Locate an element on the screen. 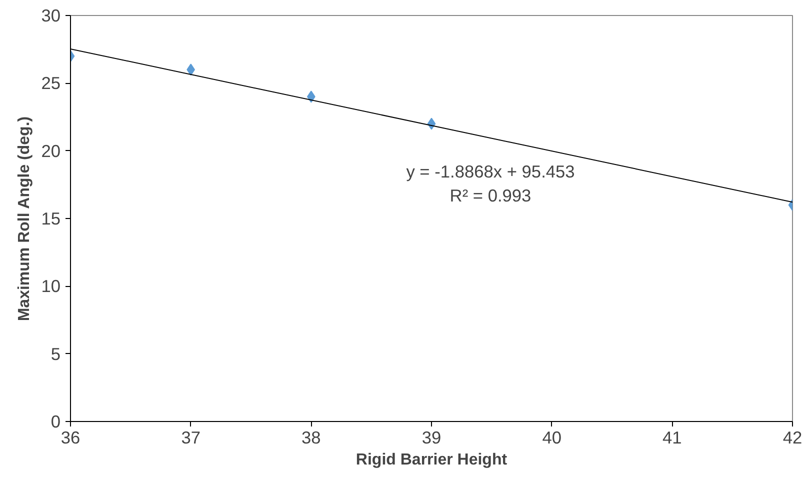 This screenshot has width=812, height=481. annotation: R² = 0.993 is located at coordinates (491, 196).